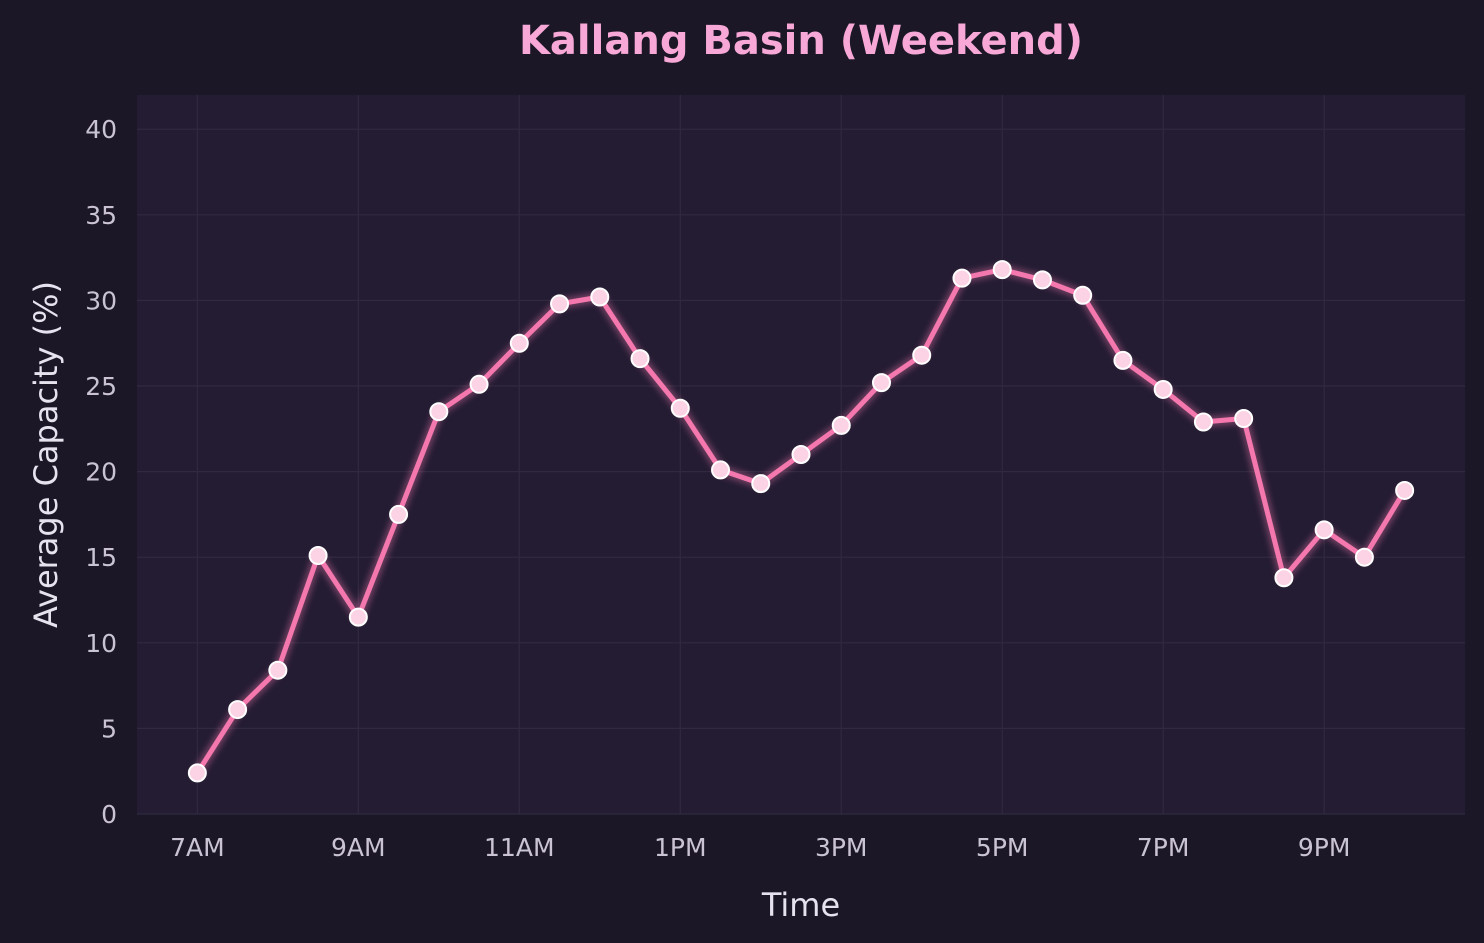 The image size is (1484, 943). What do you see at coordinates (841, 847) in the screenshot?
I see `x-tick-label: 3PM` at bounding box center [841, 847].